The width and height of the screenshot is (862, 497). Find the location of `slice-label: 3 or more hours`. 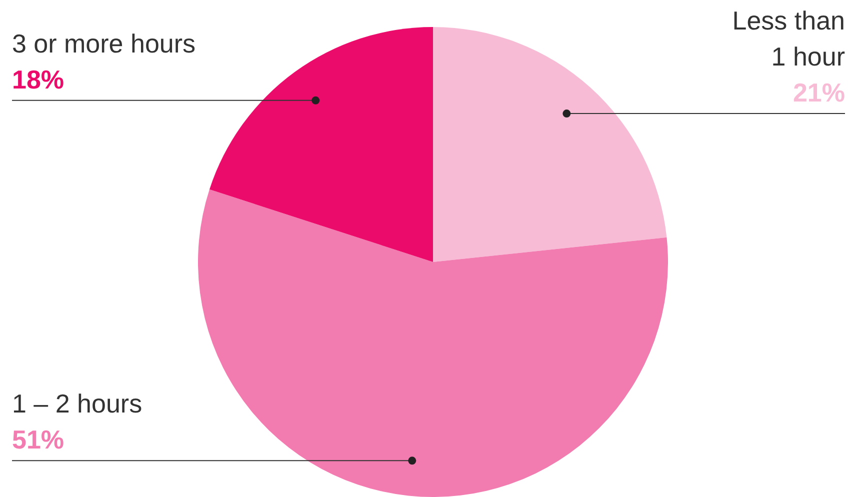

slice-label: 3 or more hours is located at coordinates (104, 43).